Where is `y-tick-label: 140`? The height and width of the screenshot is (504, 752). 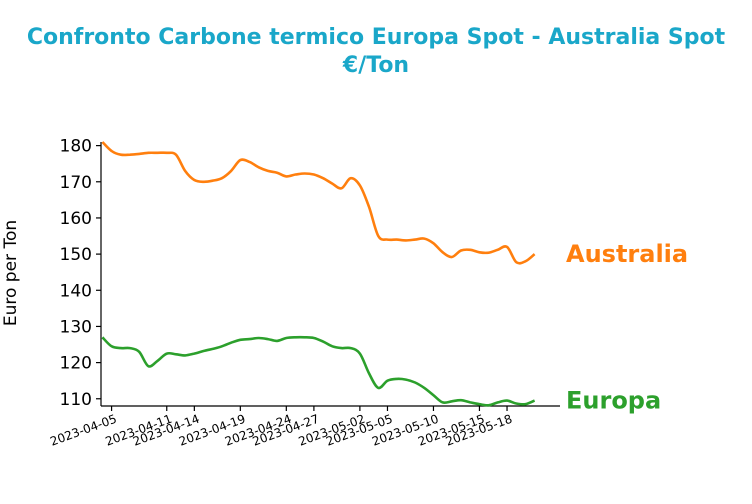 y-tick-label: 140 is located at coordinates (76, 291).